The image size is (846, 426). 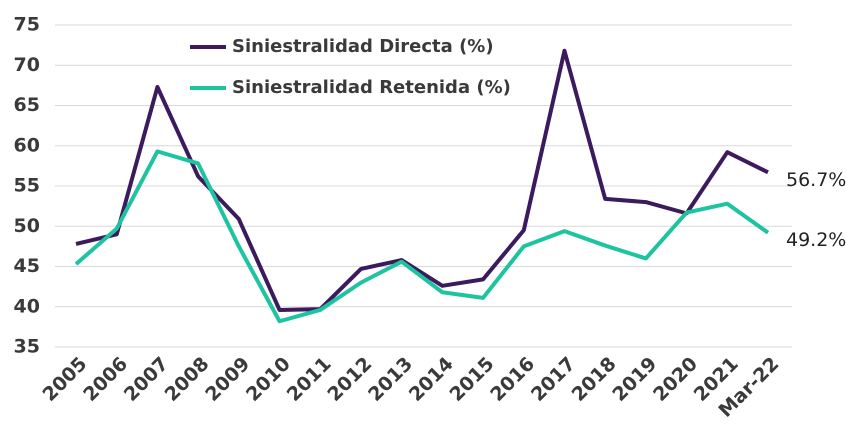 What do you see at coordinates (512, 379) in the screenshot?
I see `x-tick-label: 2016` at bounding box center [512, 379].